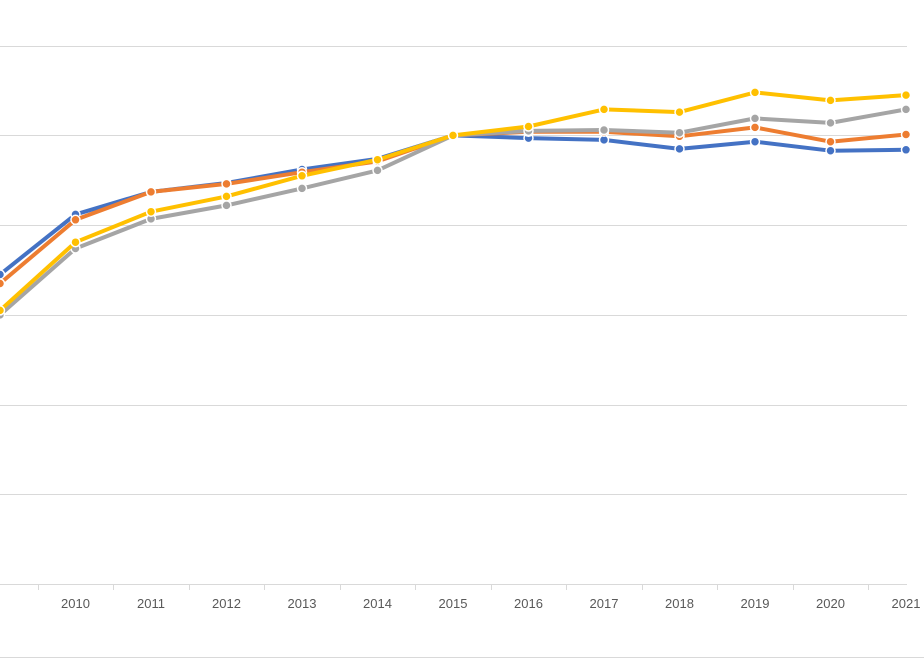  Describe the element at coordinates (604, 603) in the screenshot. I see `x-tick-label: 2017` at that location.